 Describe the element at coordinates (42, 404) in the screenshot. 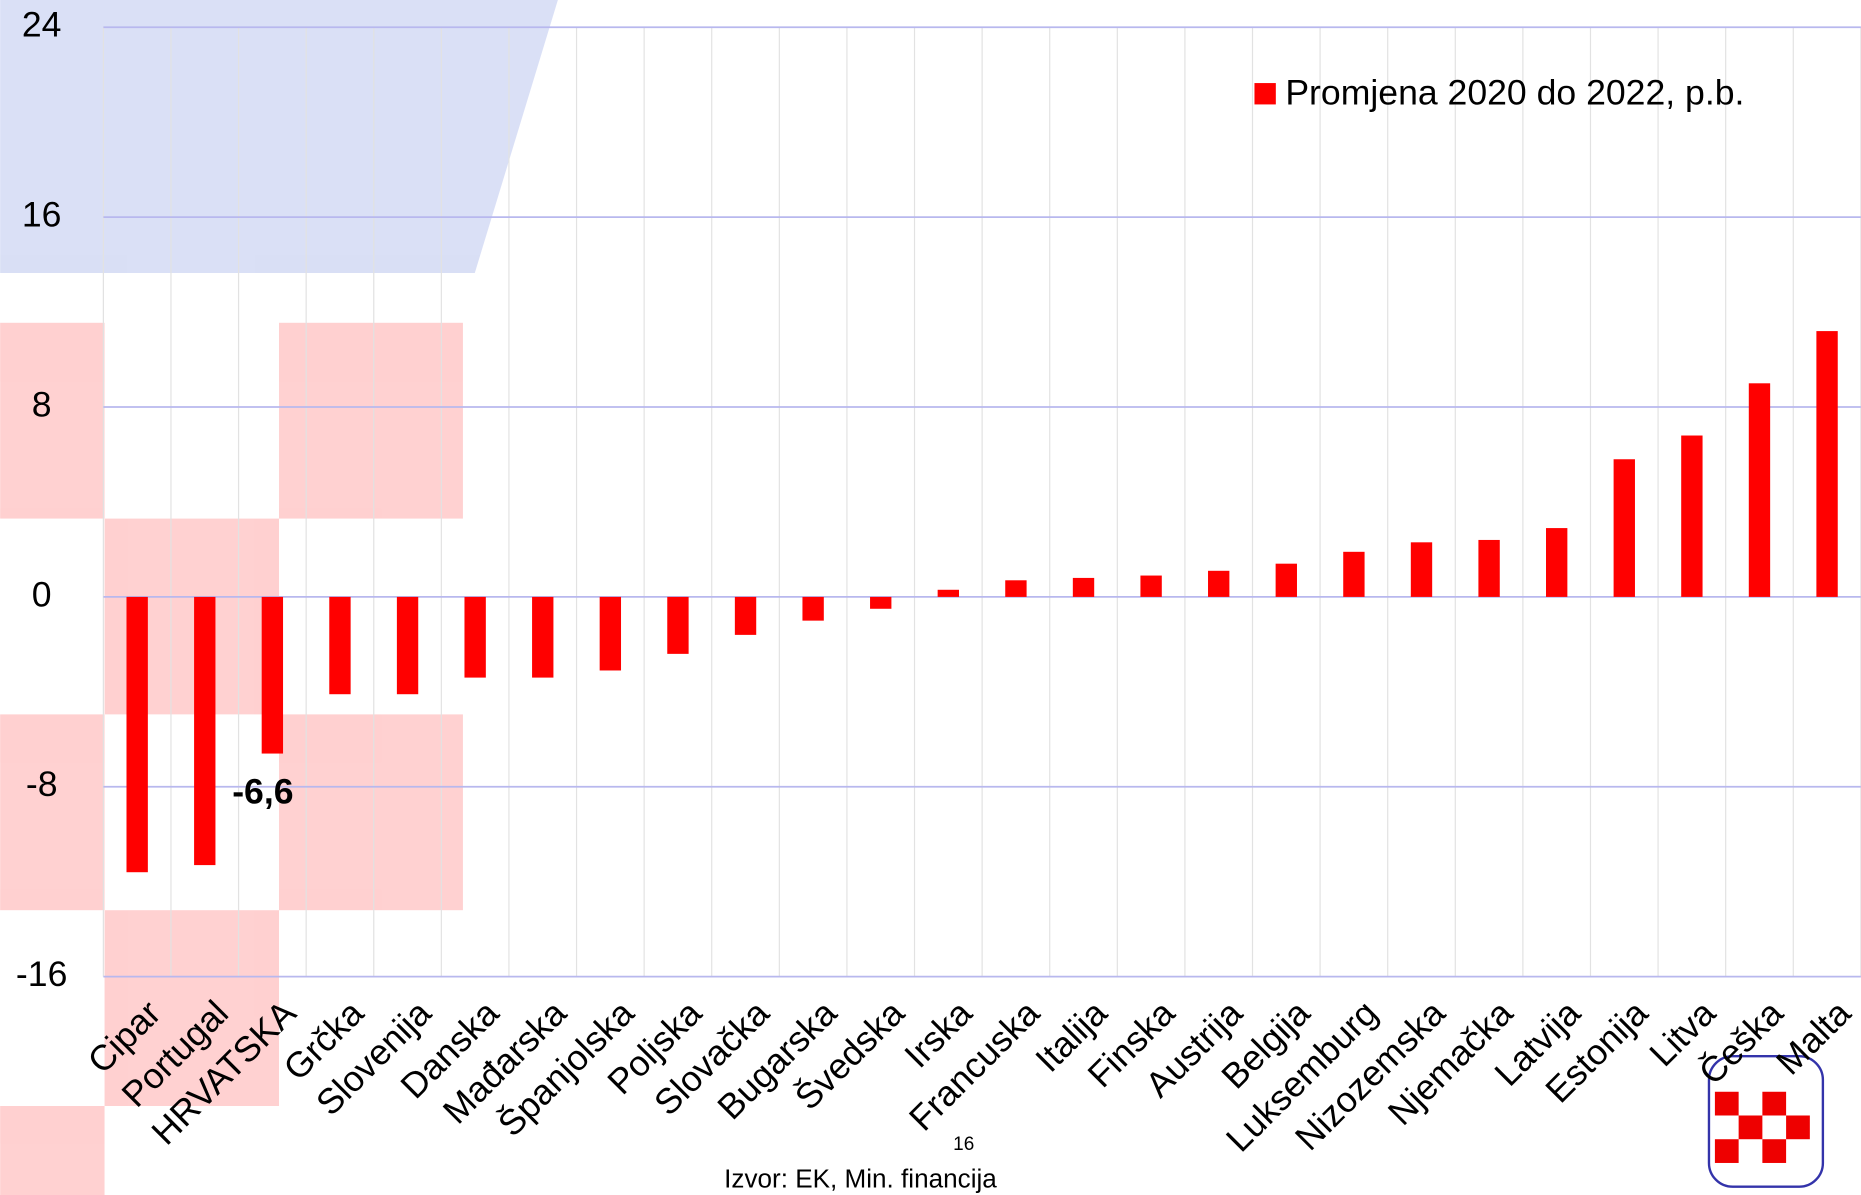

I see `y-tick-label: 8` at that location.